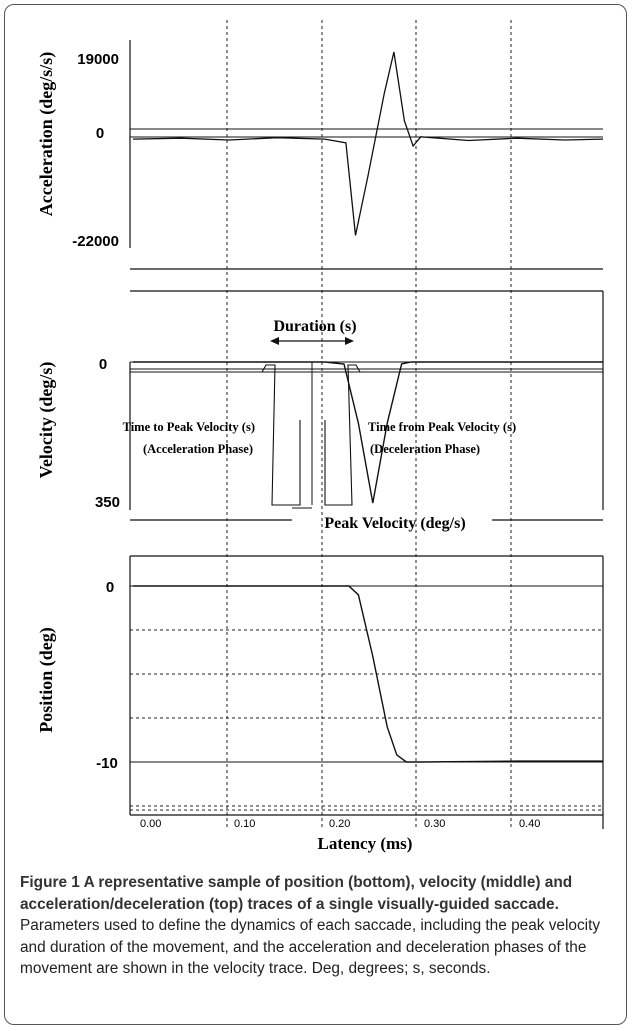 Image resolution: width=633 pixels, height=1031 pixels. I want to click on x-tick-label: 0.40, so click(529, 824).